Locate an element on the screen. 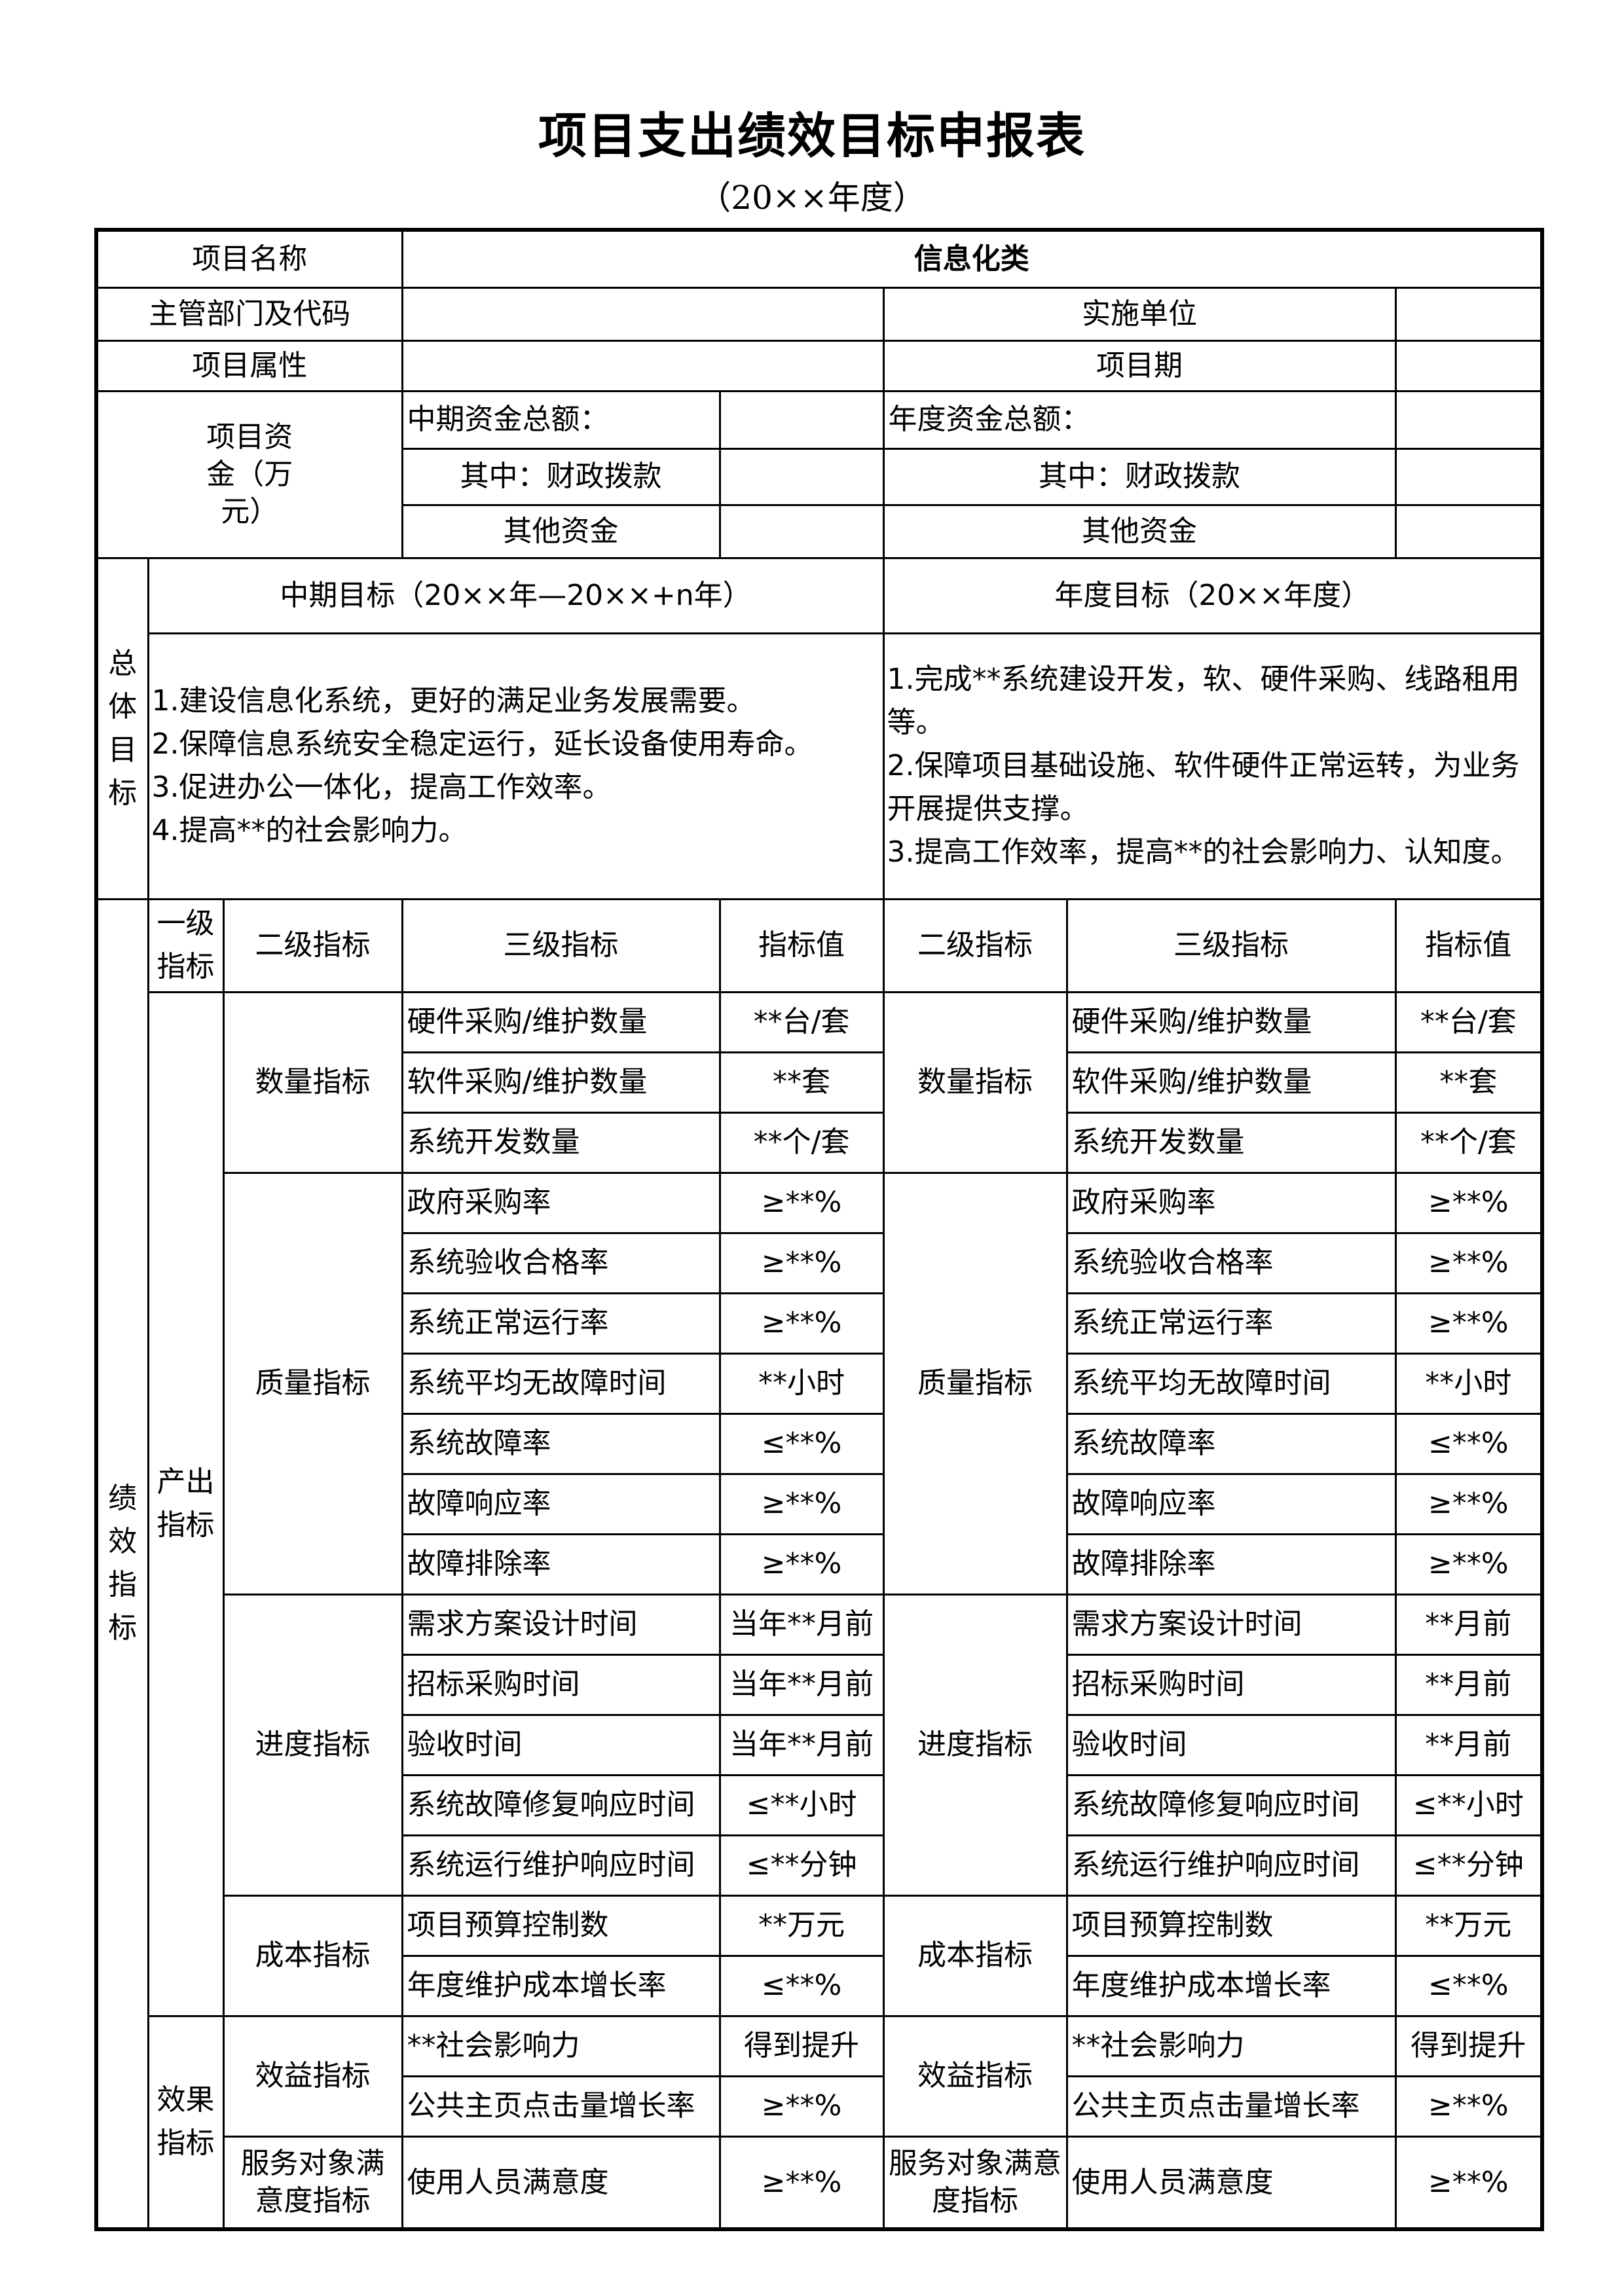 The height and width of the screenshot is (2296, 1624). left-level3-name: 故障排除率 is located at coordinates (561, 1564).